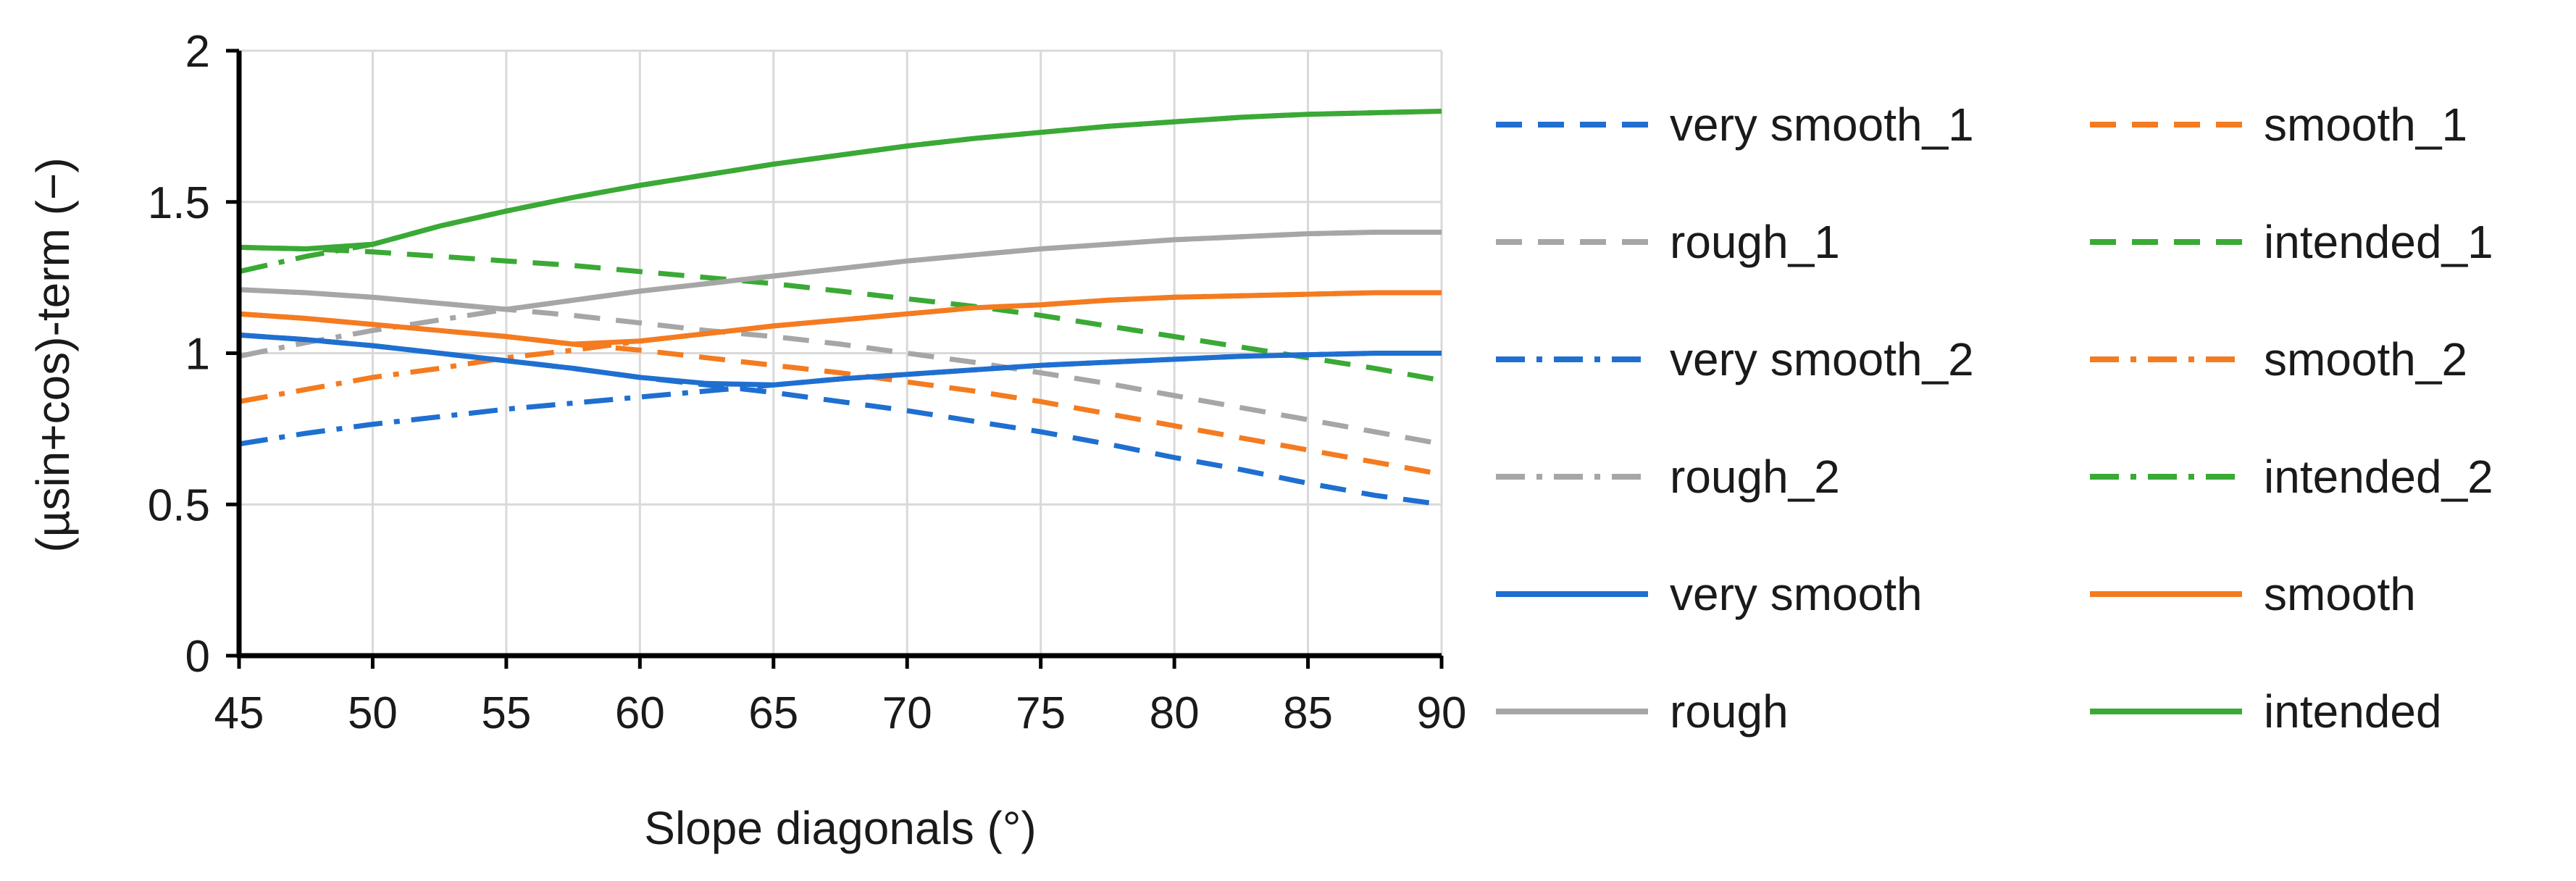 The width and height of the screenshot is (2576, 881). I want to click on y-tick-label: 1.5, so click(179, 203).